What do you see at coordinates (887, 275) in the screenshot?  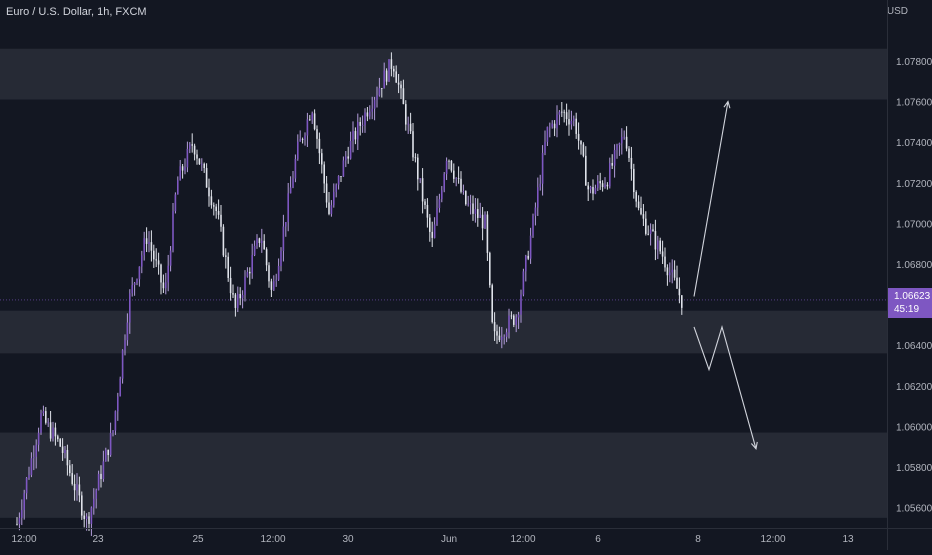 I see `price-axis-separator` at bounding box center [887, 275].